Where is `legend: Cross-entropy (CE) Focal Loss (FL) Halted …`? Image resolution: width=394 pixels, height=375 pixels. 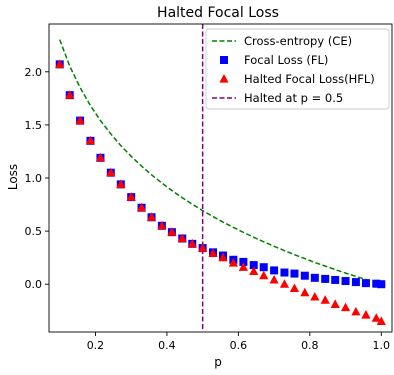
legend: Cross-entropy (CE) Focal Loss (FL) Halted … is located at coordinates (297, 69).